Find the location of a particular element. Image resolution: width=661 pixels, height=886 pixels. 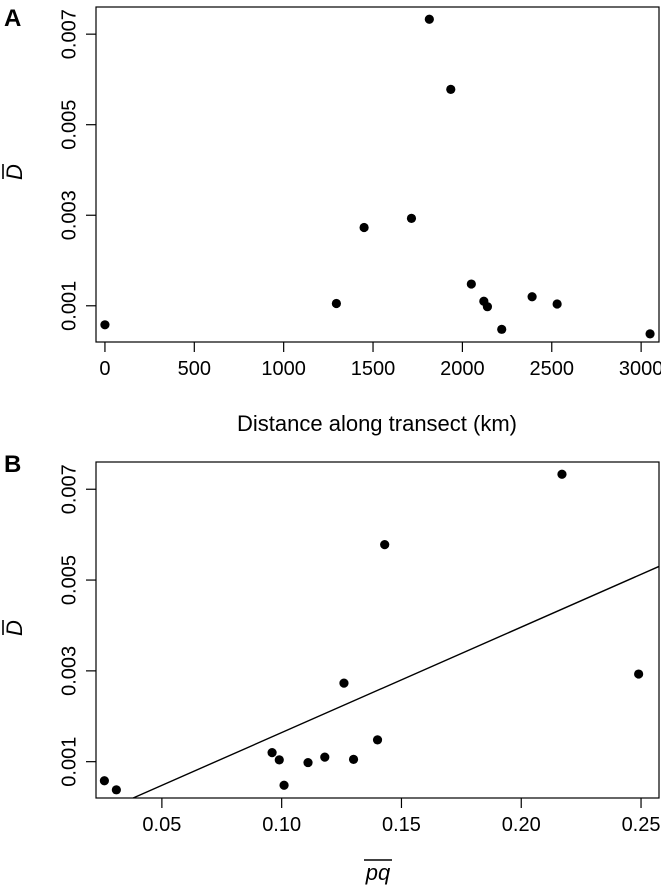

panel-a-x-tick-label: 500 is located at coordinates (194, 369).